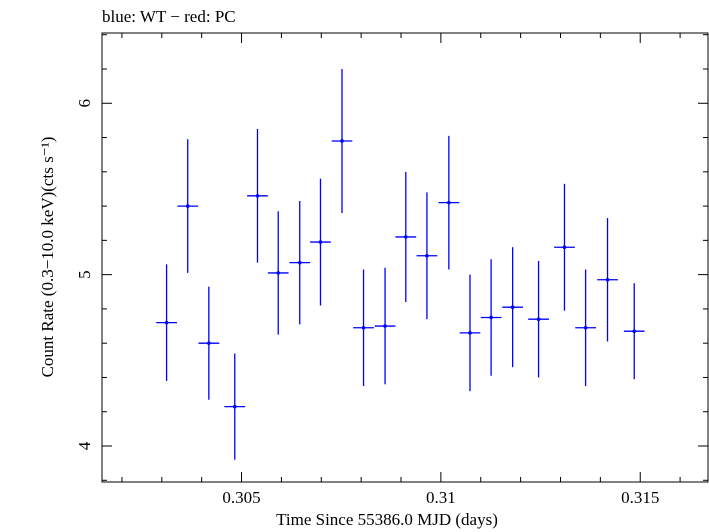 This screenshot has height=532, width=709. I want to click on y-tick-label: 4, so click(84, 445).